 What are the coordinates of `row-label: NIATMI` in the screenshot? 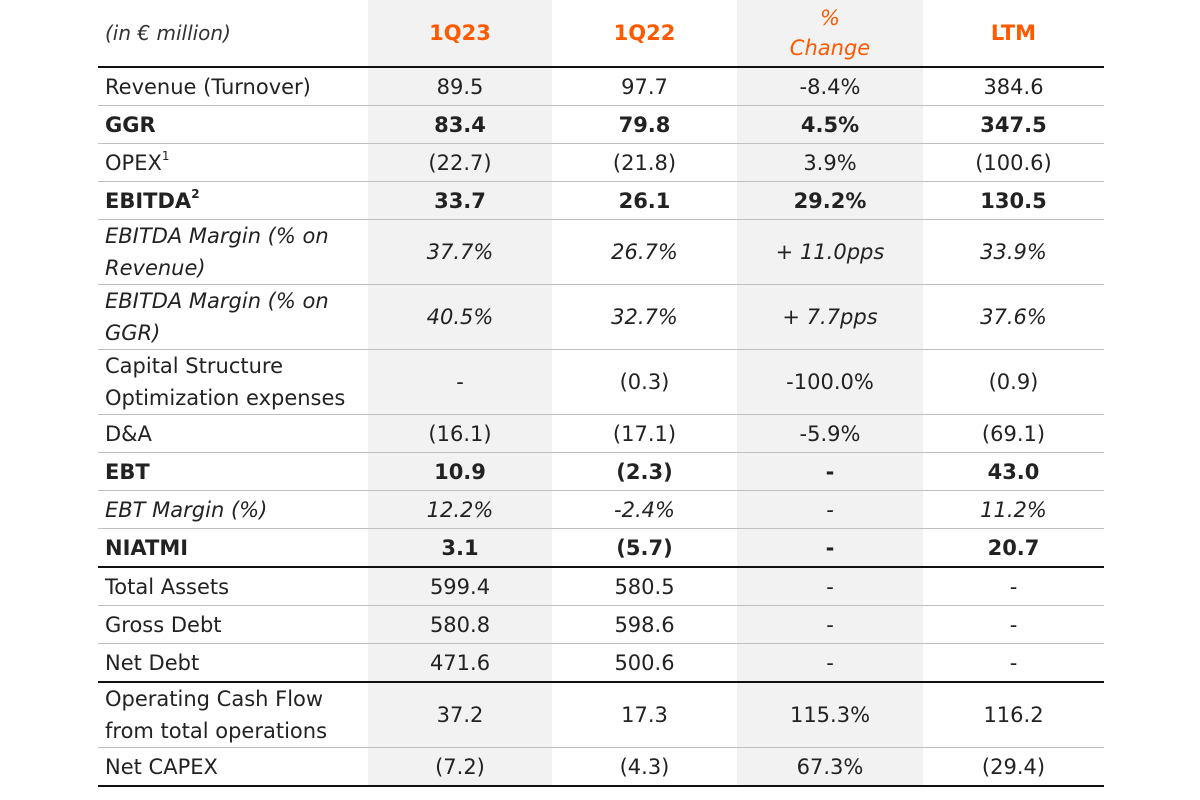 It's located at (147, 547).